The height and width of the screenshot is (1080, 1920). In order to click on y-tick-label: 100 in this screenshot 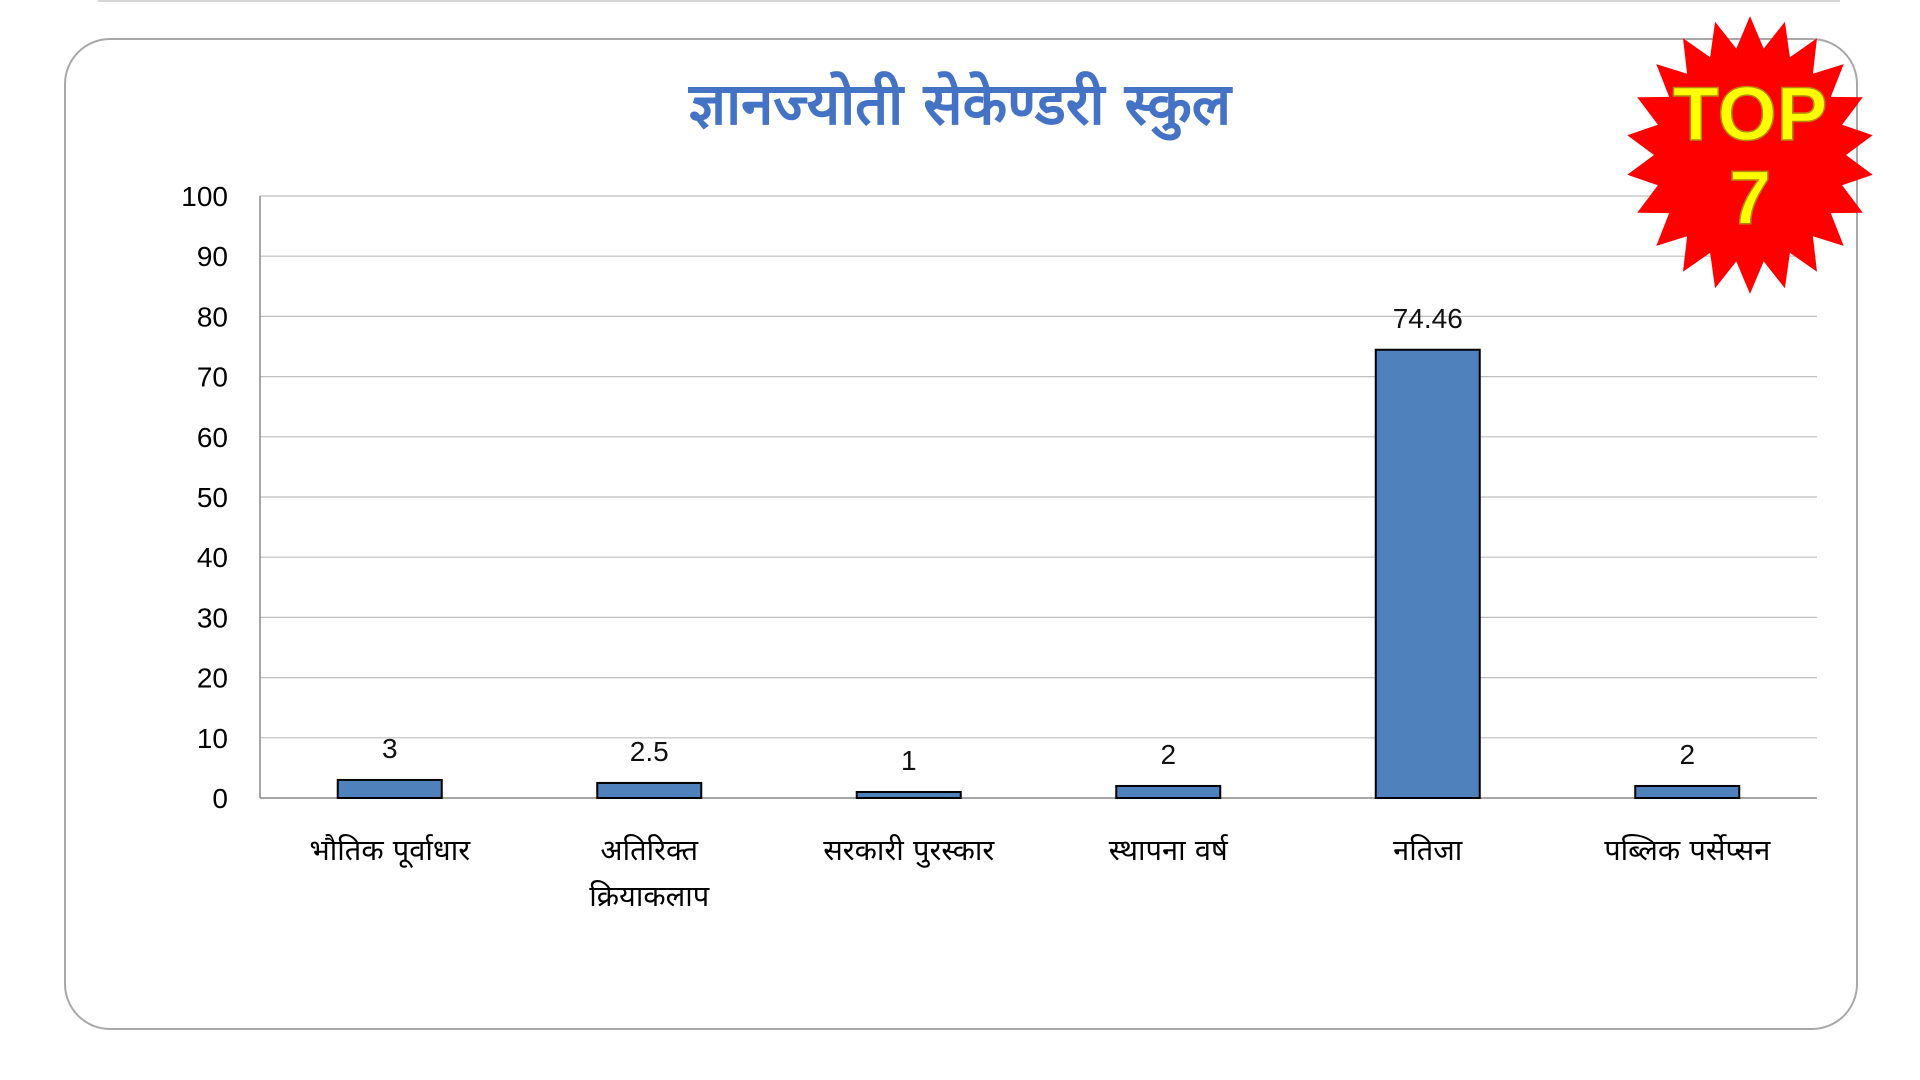, I will do `click(204, 196)`.